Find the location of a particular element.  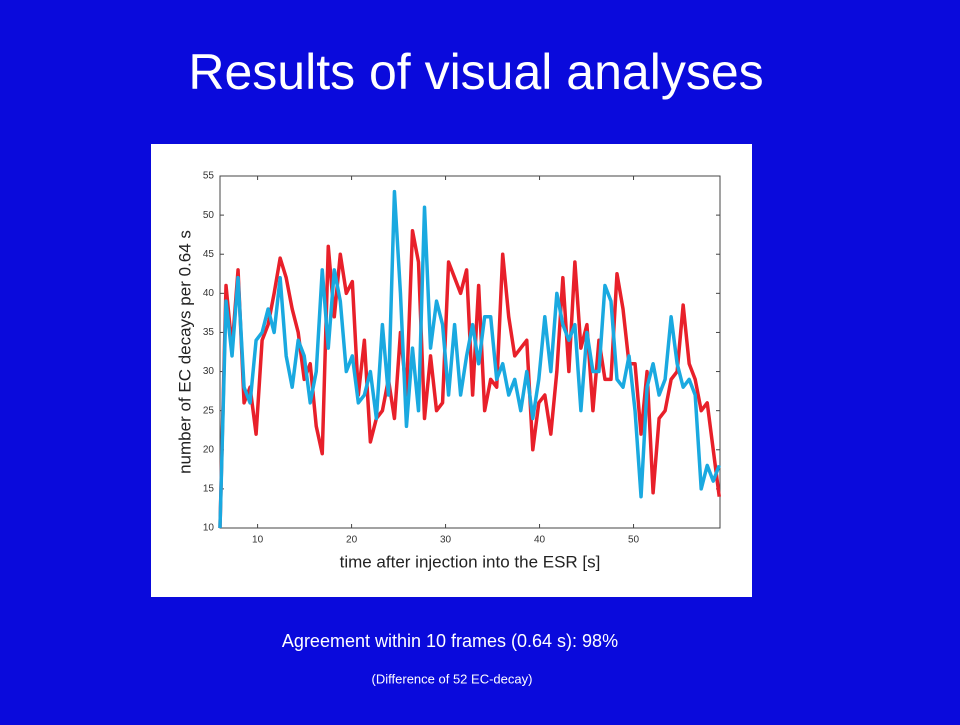

y-tick-label: 55 is located at coordinates (209, 176).